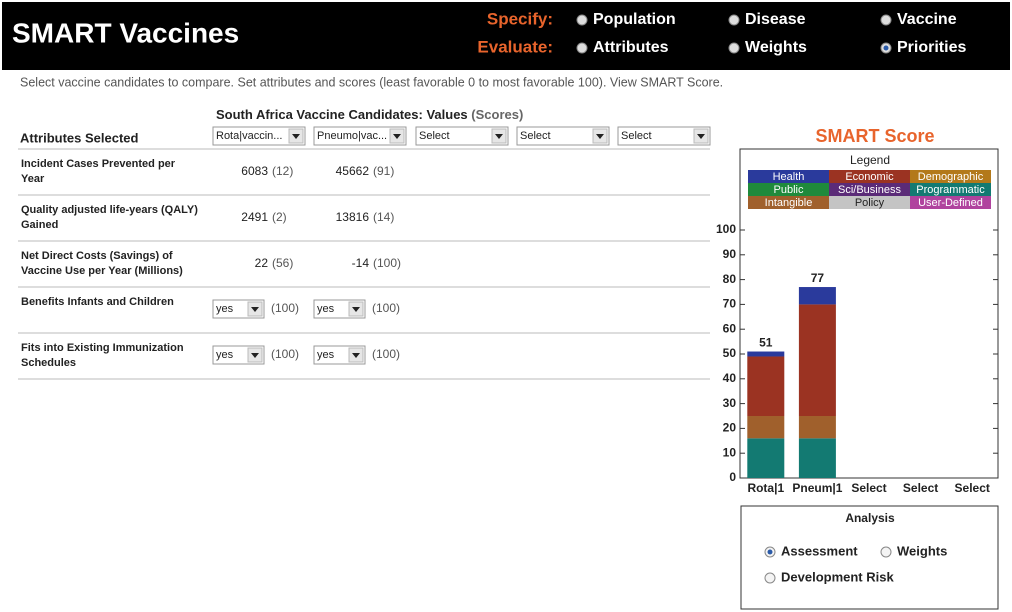 The image size is (1012, 612). Describe the element at coordinates (837, 576) in the screenshot. I see `analysis-option: Development Risk` at that location.